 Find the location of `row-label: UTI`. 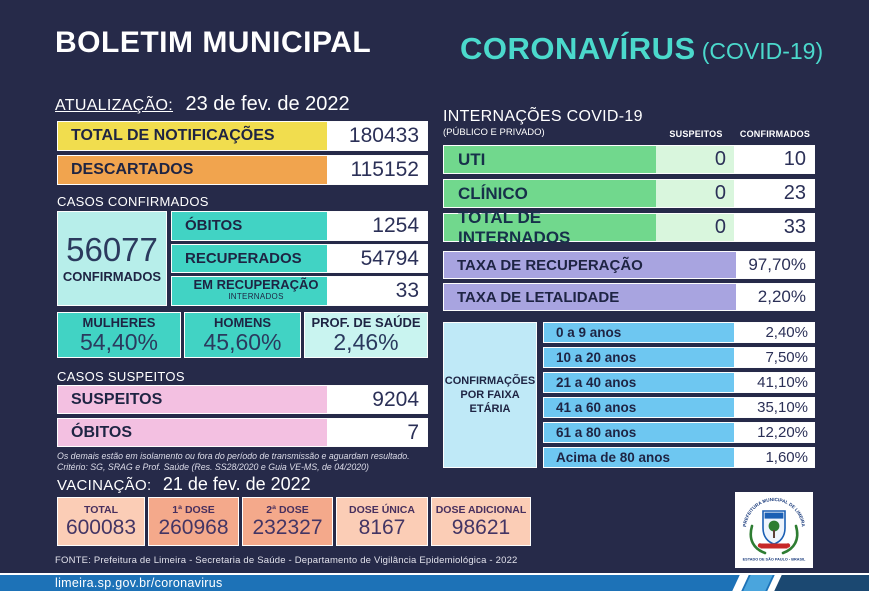

row-label: UTI is located at coordinates (550, 159).